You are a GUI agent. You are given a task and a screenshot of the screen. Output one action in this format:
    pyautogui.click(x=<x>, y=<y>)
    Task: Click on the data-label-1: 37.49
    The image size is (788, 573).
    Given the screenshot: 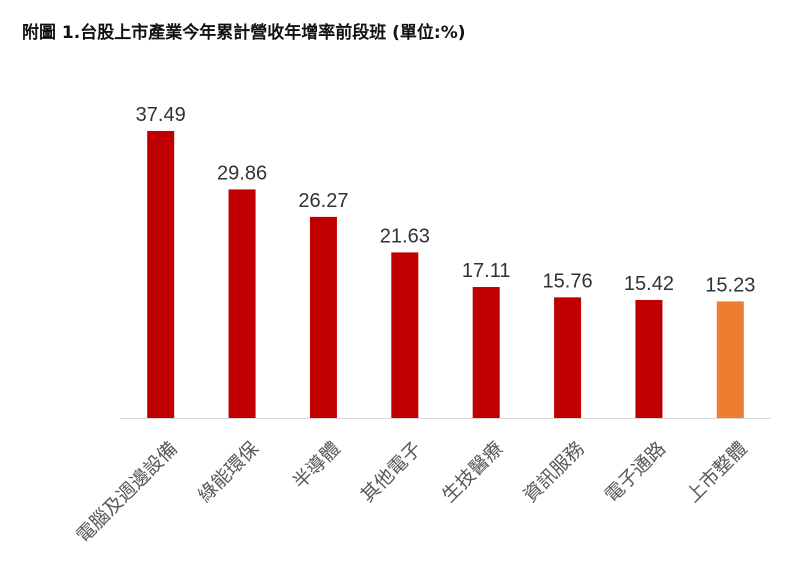 What is the action you would take?
    pyautogui.click(x=161, y=115)
    